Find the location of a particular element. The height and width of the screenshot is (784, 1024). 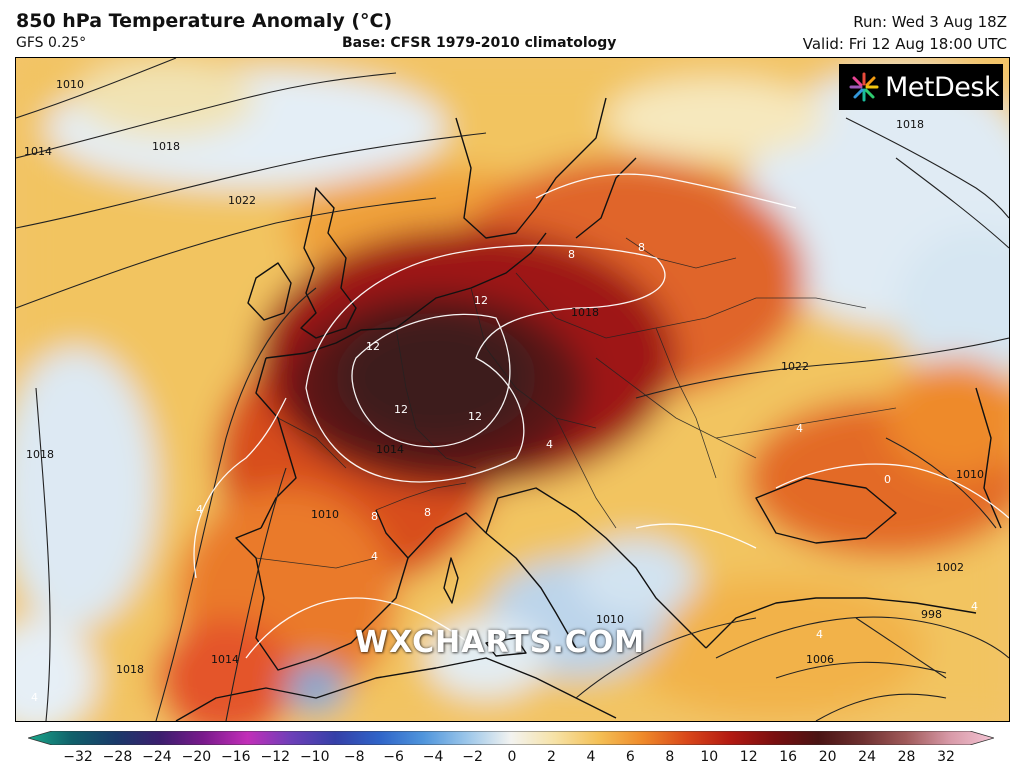

isobar-label: 998 is located at coordinates (931, 614).